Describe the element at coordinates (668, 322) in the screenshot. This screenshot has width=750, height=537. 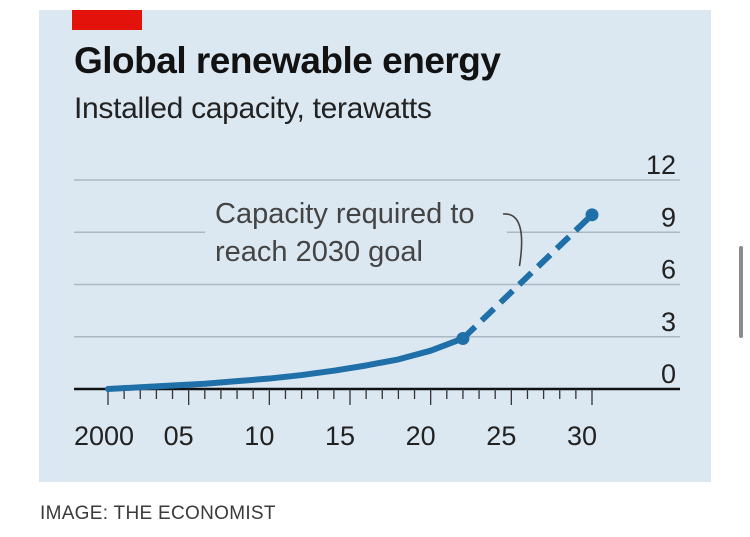
I see `y-tick-label: 3` at that location.